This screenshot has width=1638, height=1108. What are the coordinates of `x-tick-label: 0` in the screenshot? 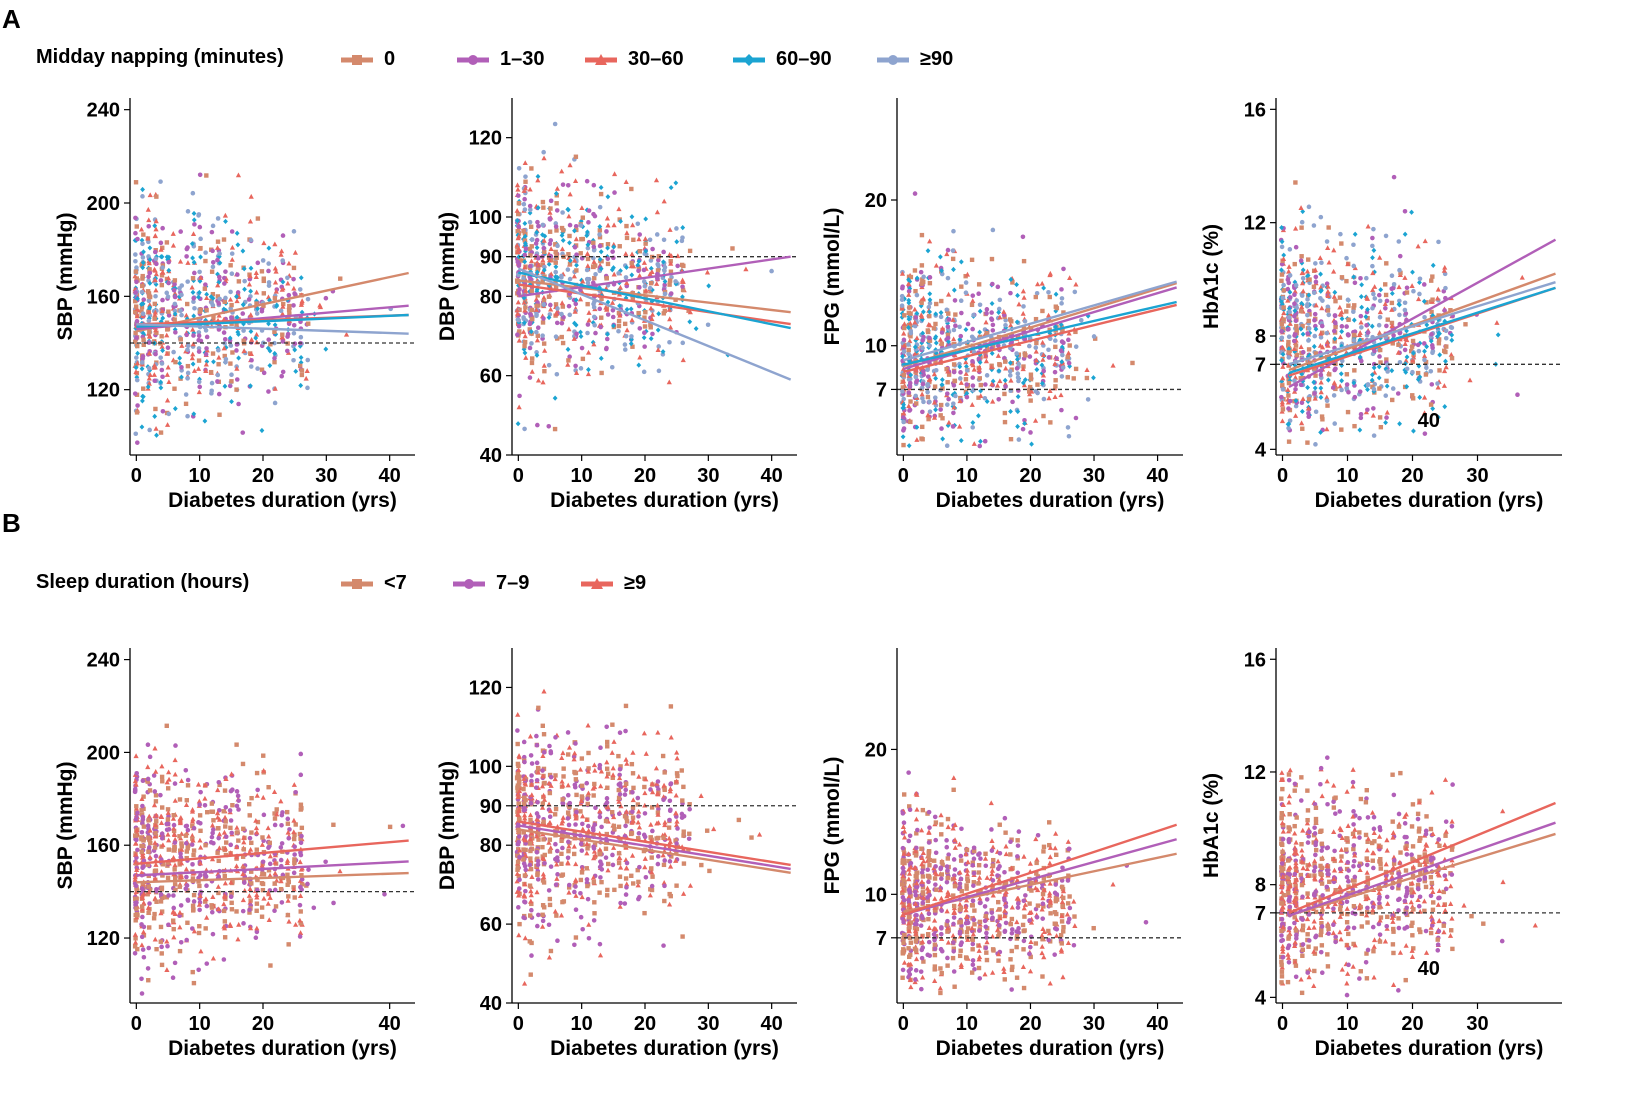 It's located at (903, 476).